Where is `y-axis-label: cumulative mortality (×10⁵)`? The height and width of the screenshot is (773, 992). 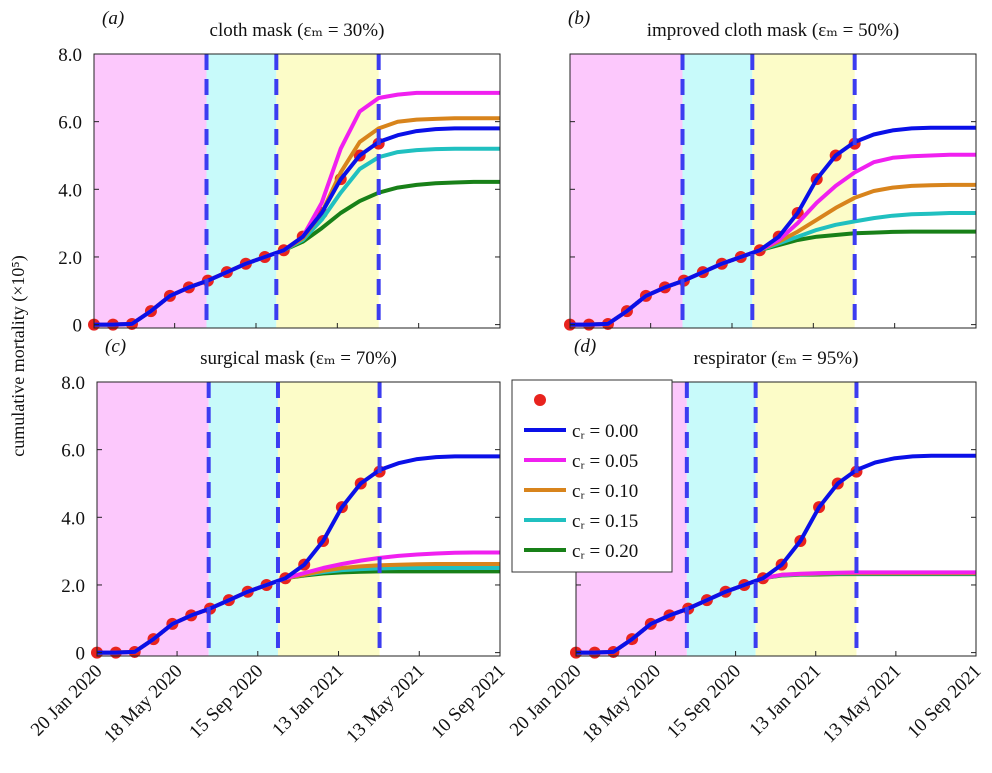 y-axis-label: cumulative mortality (×10⁵) is located at coordinates (18, 355).